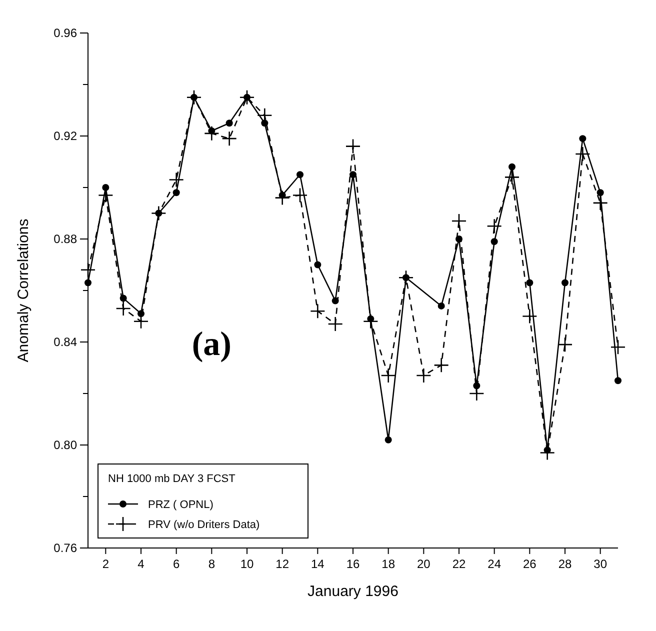 This screenshot has width=656, height=631. What do you see at coordinates (317, 564) in the screenshot?
I see `x-tick-label: 14` at bounding box center [317, 564].